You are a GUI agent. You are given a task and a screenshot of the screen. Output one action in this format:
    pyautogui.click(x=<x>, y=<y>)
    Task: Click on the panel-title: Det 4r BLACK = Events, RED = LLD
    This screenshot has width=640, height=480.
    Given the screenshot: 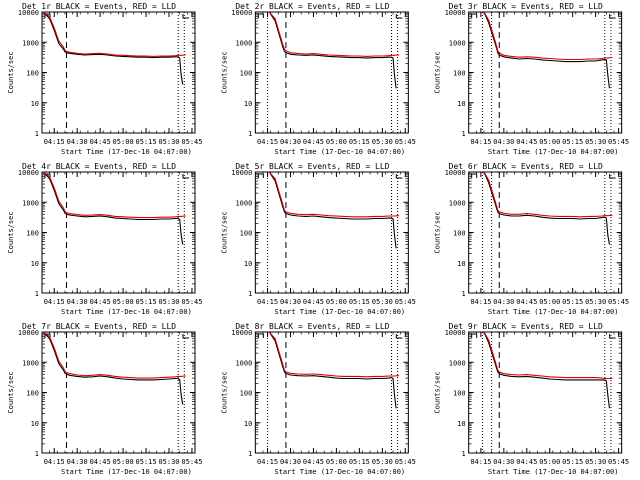 What is the action you would take?
    pyautogui.click(x=99, y=166)
    